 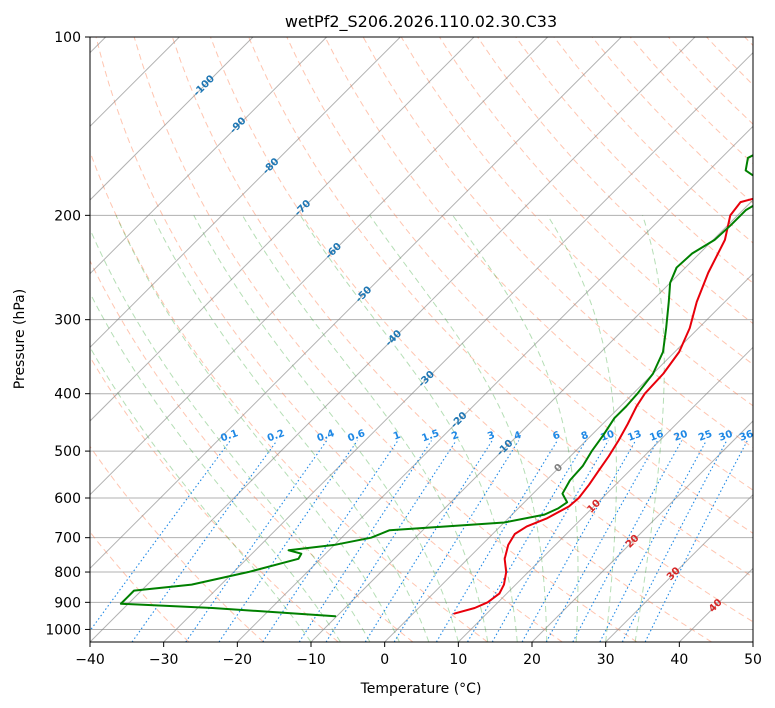 What do you see at coordinates (164, 660) in the screenshot?
I see `x-tick-label: −30` at bounding box center [164, 660].